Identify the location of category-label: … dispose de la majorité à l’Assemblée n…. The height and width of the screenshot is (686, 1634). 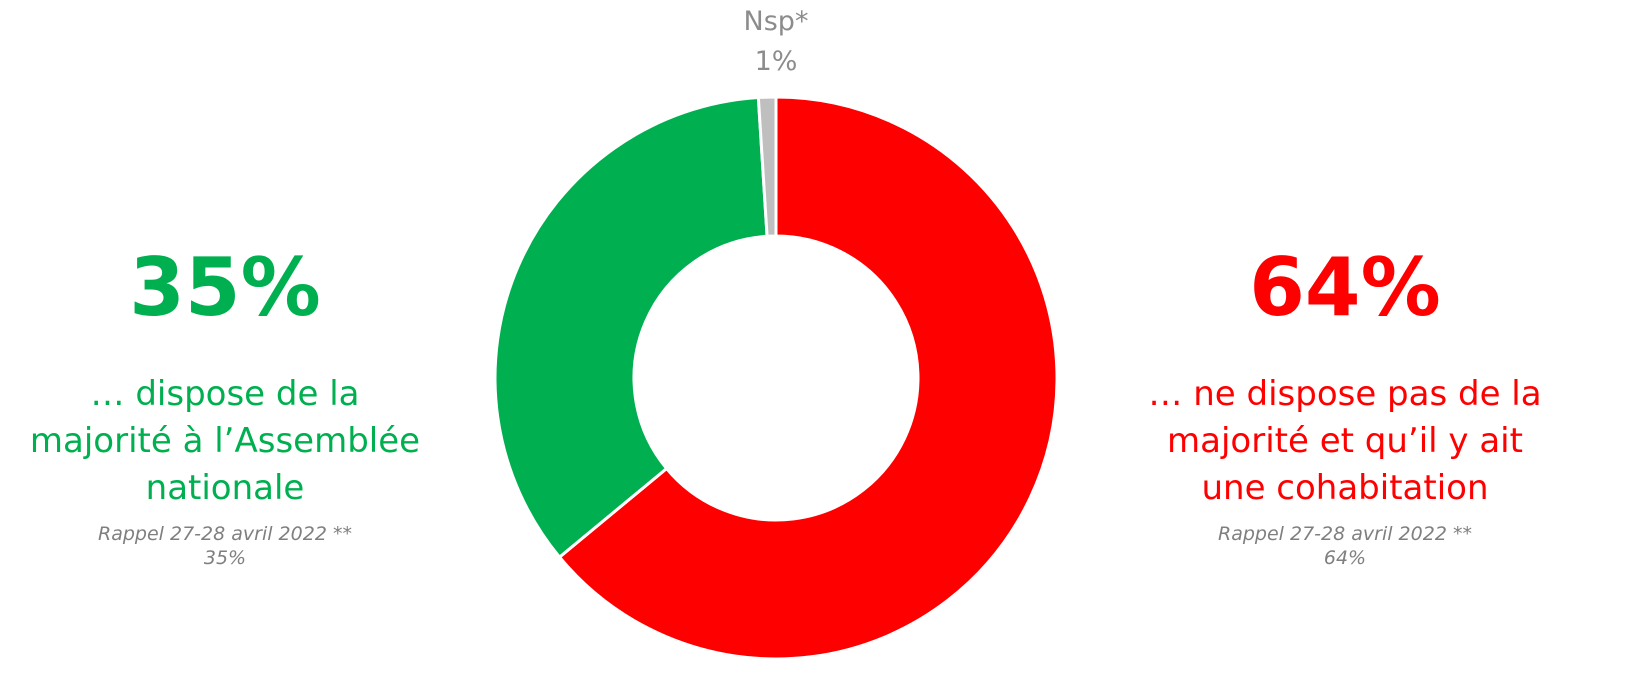
(225, 441).